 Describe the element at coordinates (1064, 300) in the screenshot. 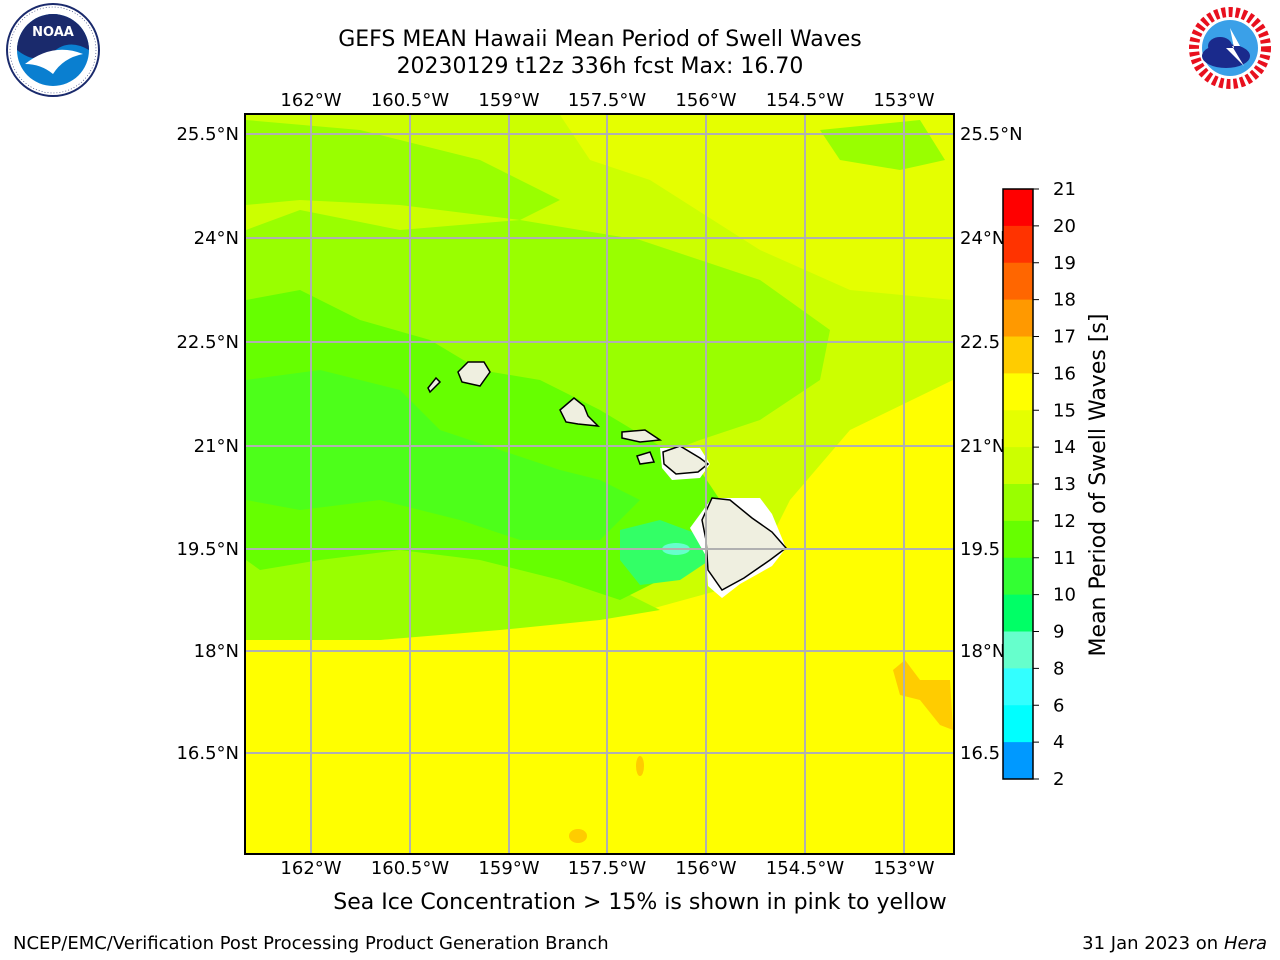

I see `colorbar-tick-label: 18` at that location.